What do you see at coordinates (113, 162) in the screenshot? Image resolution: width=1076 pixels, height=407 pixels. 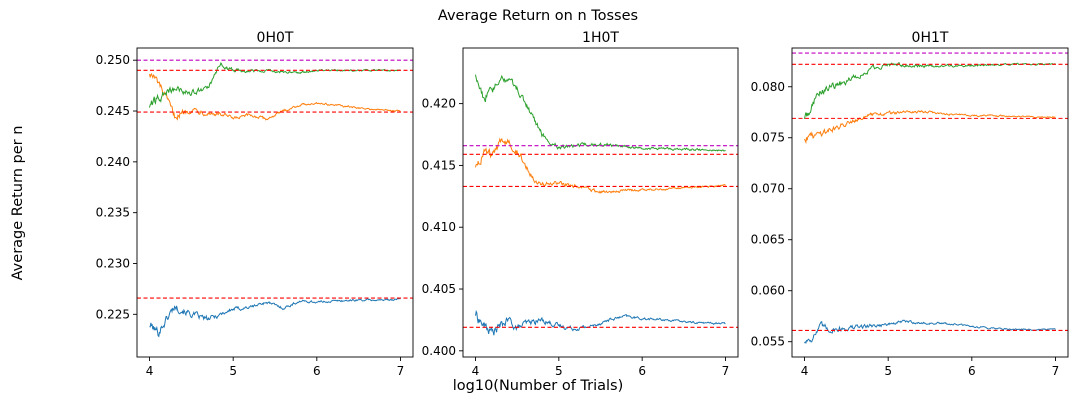 I see `y-tick-label: 0.240` at bounding box center [113, 162].